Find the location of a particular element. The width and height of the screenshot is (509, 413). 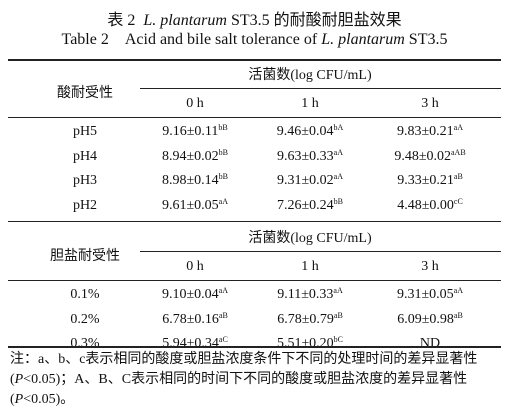

cell: 9.10±0.04aA is located at coordinates (195, 295).